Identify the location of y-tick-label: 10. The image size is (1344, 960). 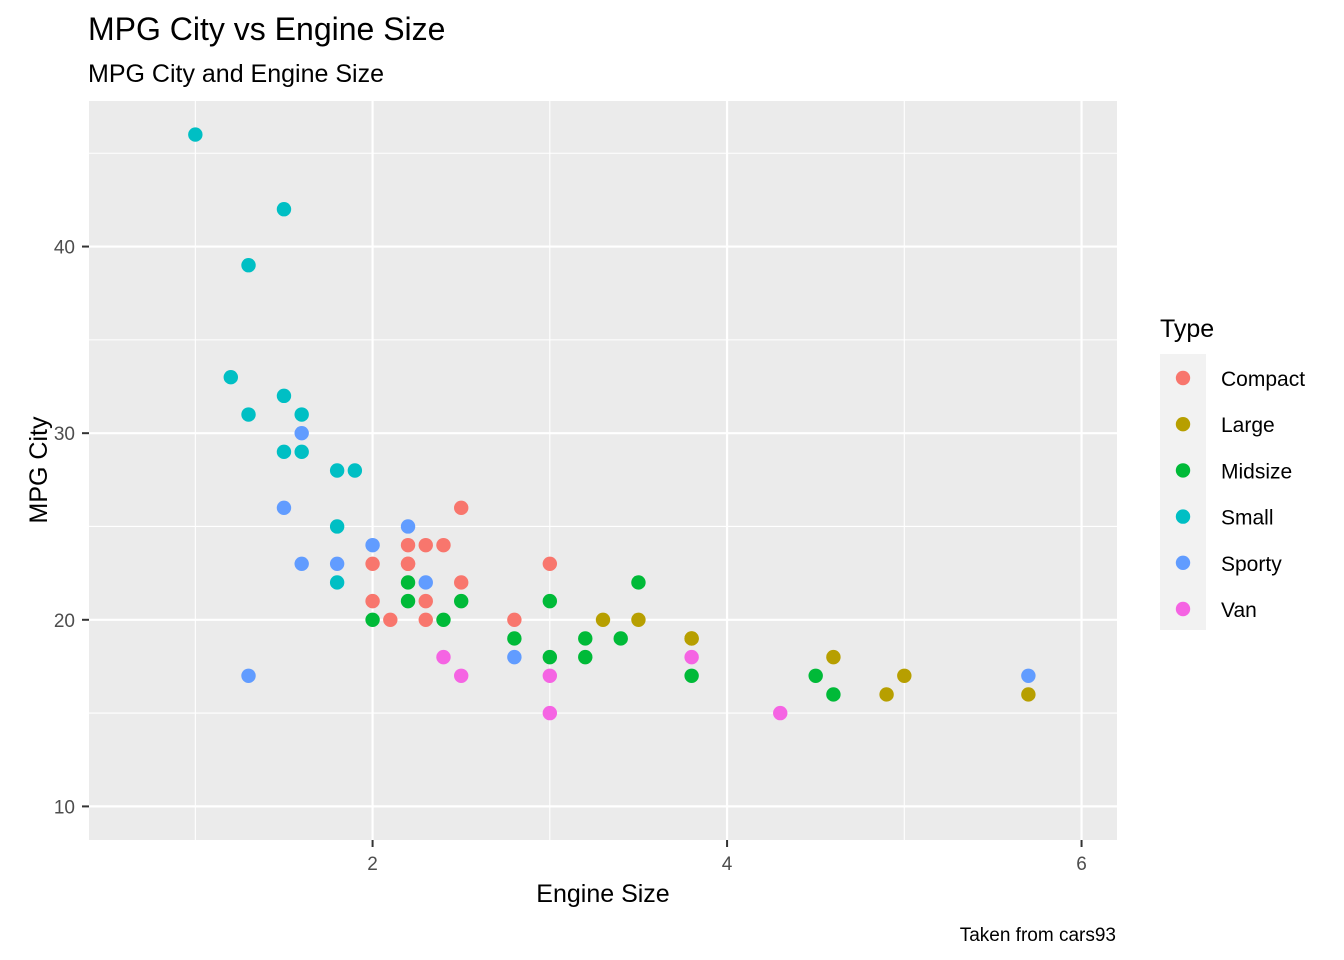
(64, 807).